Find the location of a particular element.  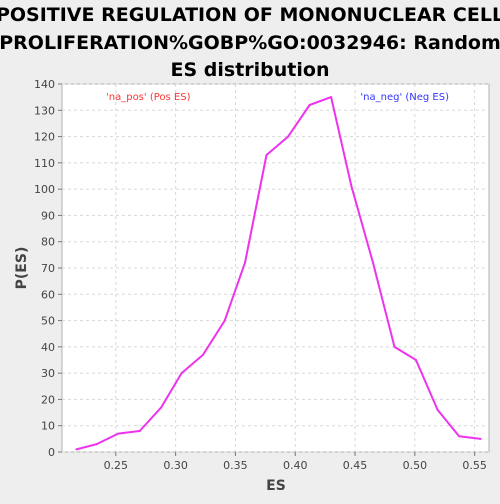

legend-neg-es: 'na_neg' (Neg ES) is located at coordinates (404, 97).